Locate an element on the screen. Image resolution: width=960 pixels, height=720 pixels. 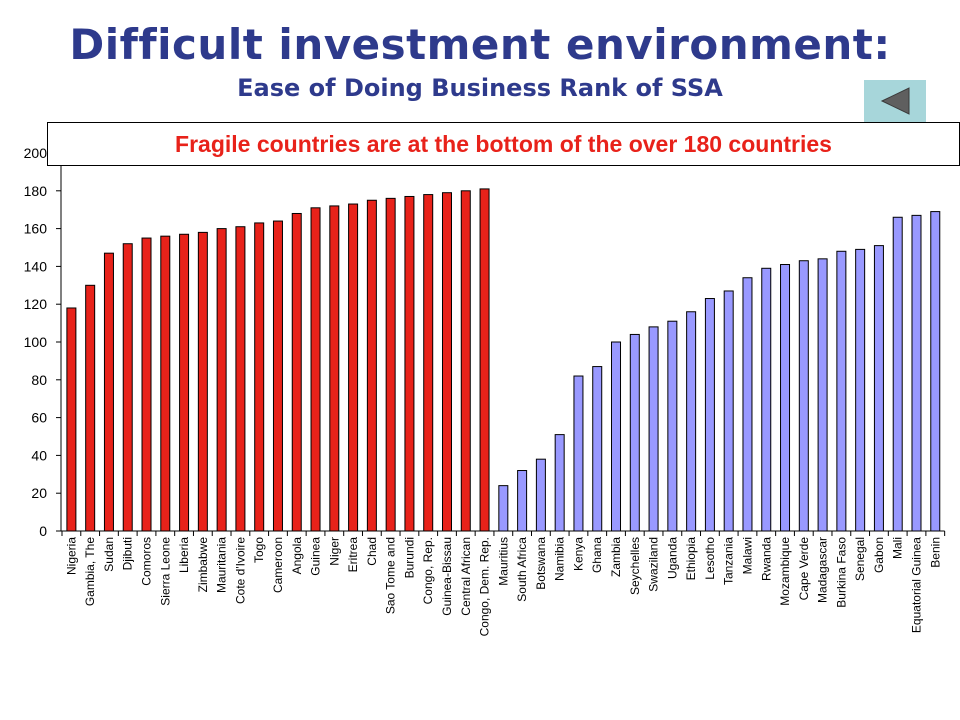
x-tick-label: Mozambique is located at coordinates (785, 571).